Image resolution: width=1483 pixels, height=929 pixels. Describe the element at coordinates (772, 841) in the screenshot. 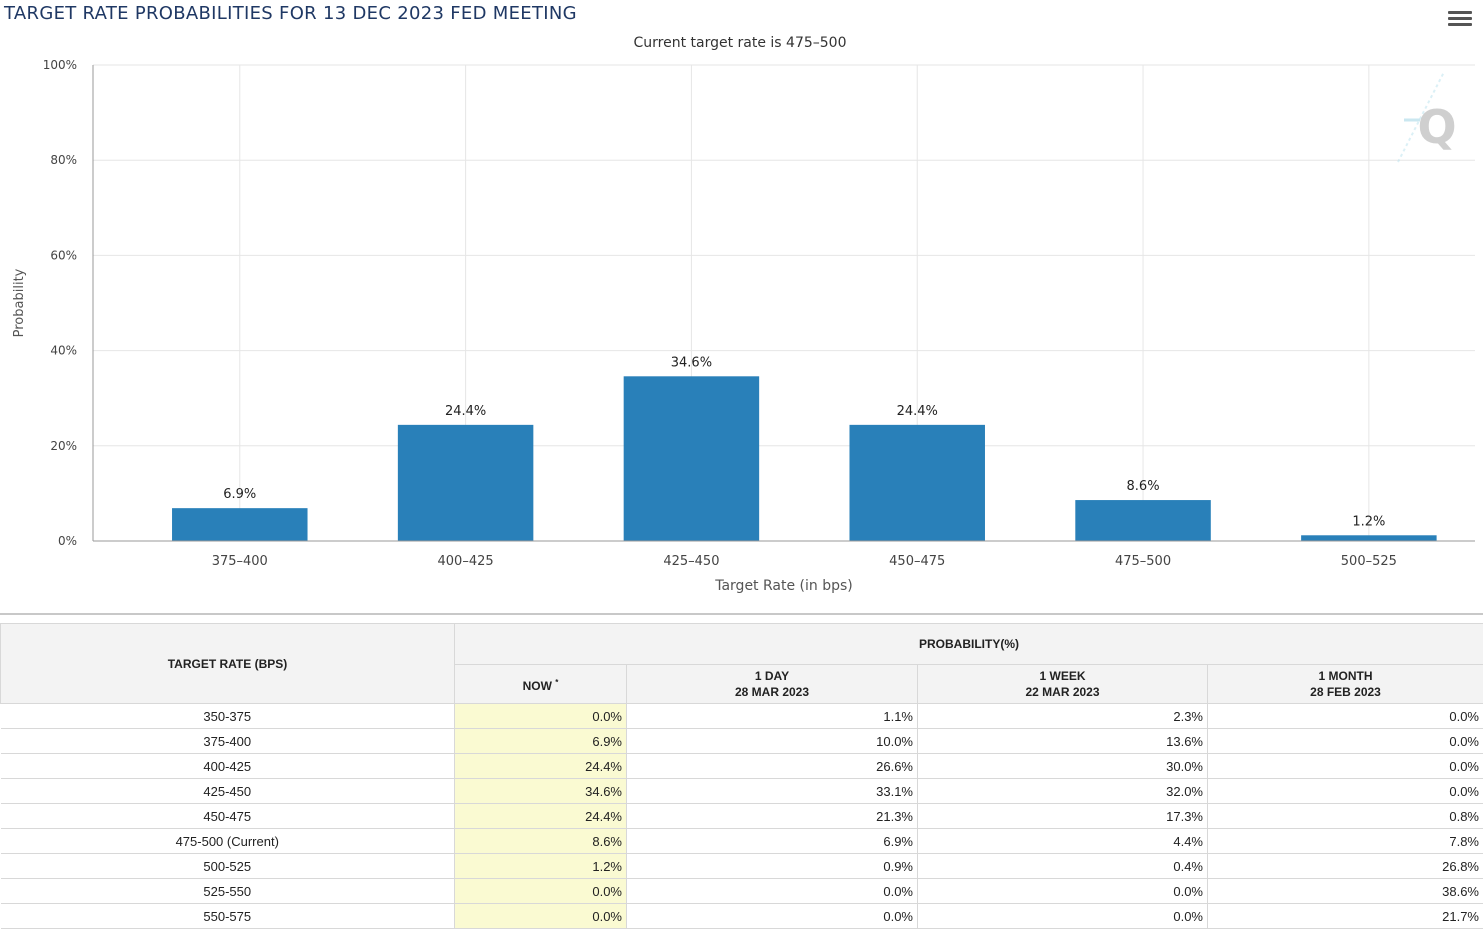

I see `one-day-probability-cell: 6.9%` at that location.